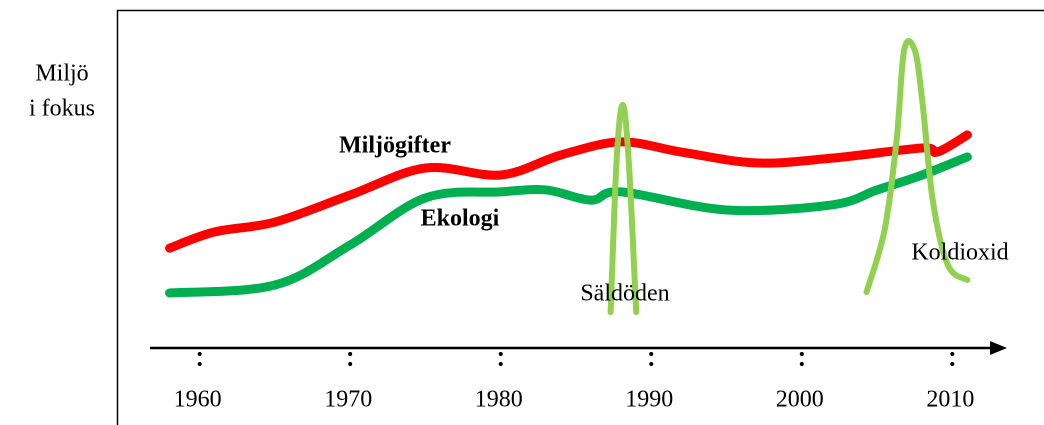 This screenshot has width=1044, height=425. What do you see at coordinates (499, 400) in the screenshot?
I see `x-tick-label: 1980` at bounding box center [499, 400].